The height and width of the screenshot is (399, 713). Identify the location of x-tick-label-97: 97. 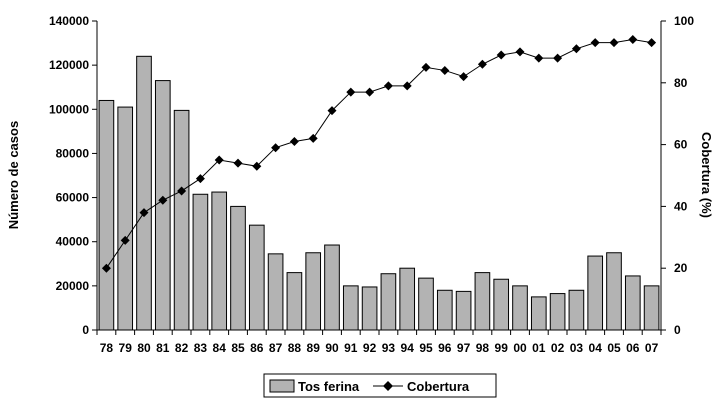
(464, 348).